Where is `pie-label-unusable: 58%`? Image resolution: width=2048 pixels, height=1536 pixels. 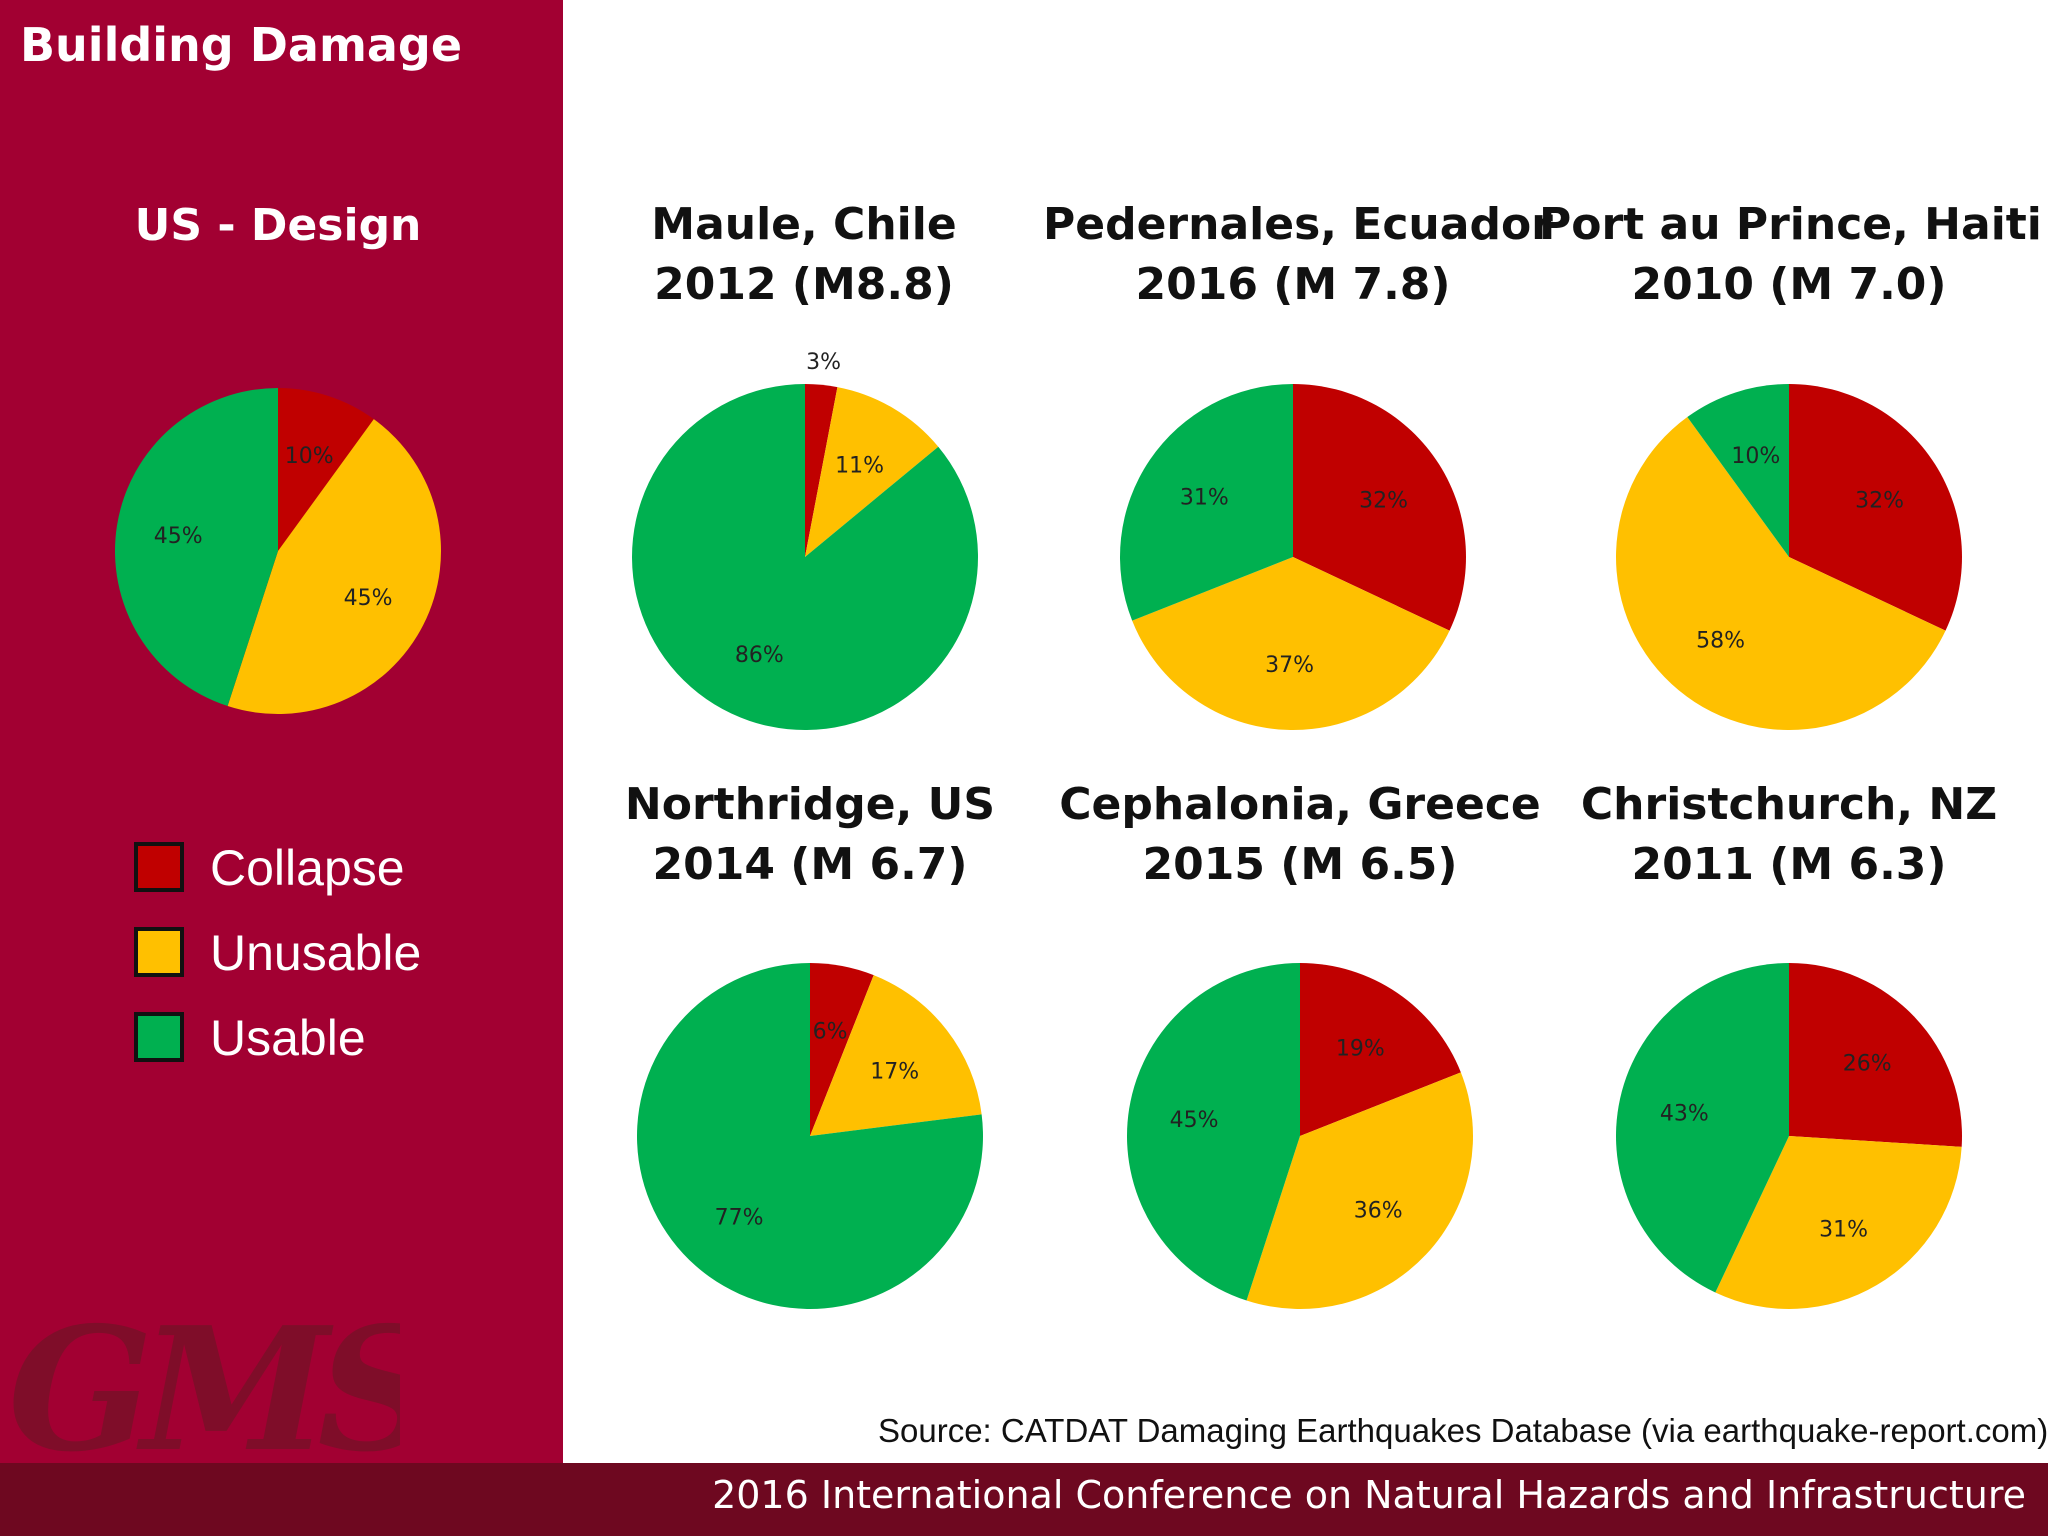
pie-label-unusable: 58% is located at coordinates (1720, 641).